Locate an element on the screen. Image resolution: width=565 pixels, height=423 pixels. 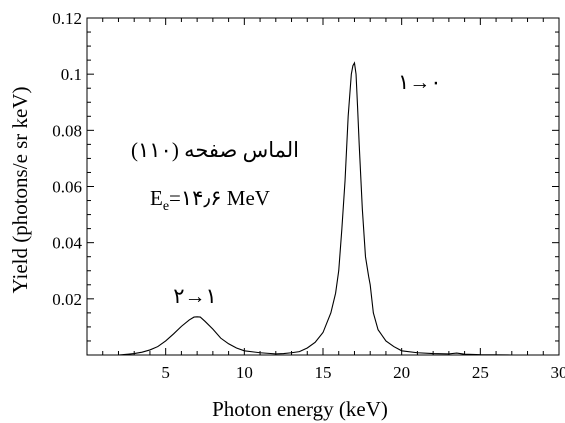
x-tick-label: 25 is located at coordinates (480, 372).